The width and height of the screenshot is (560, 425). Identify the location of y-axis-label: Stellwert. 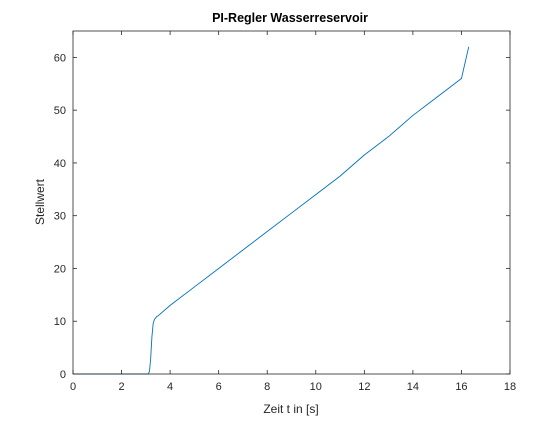
(40, 201).